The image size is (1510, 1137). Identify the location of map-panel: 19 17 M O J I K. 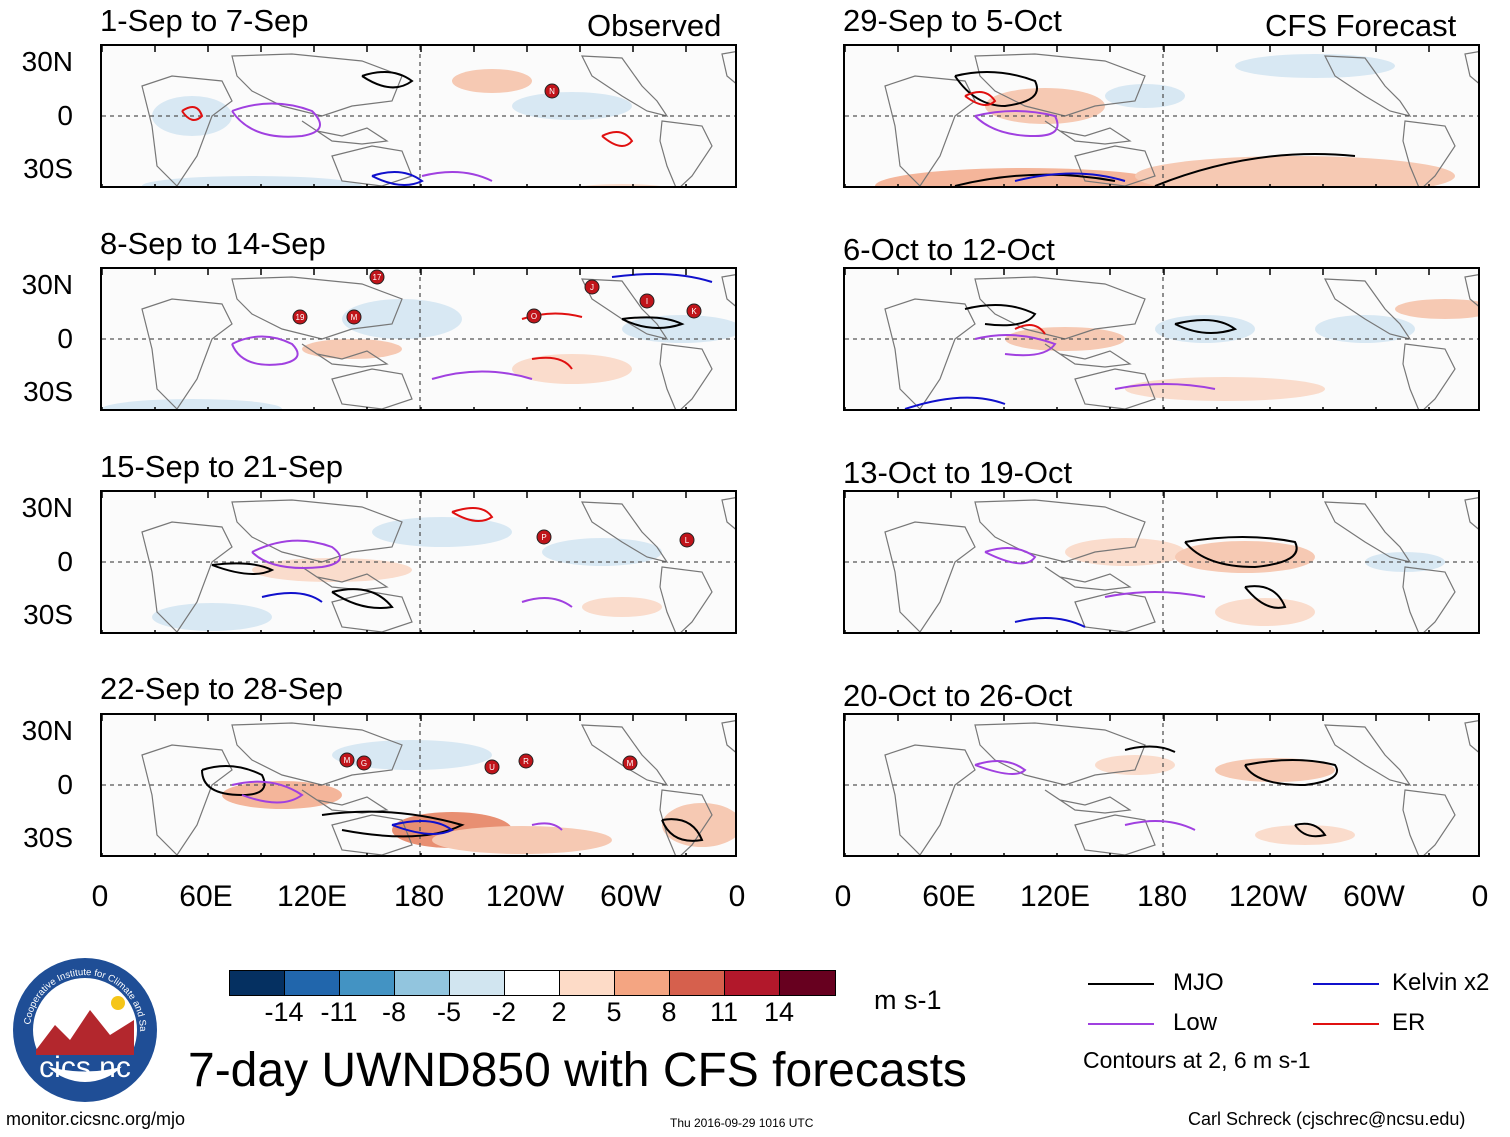
(418, 339).